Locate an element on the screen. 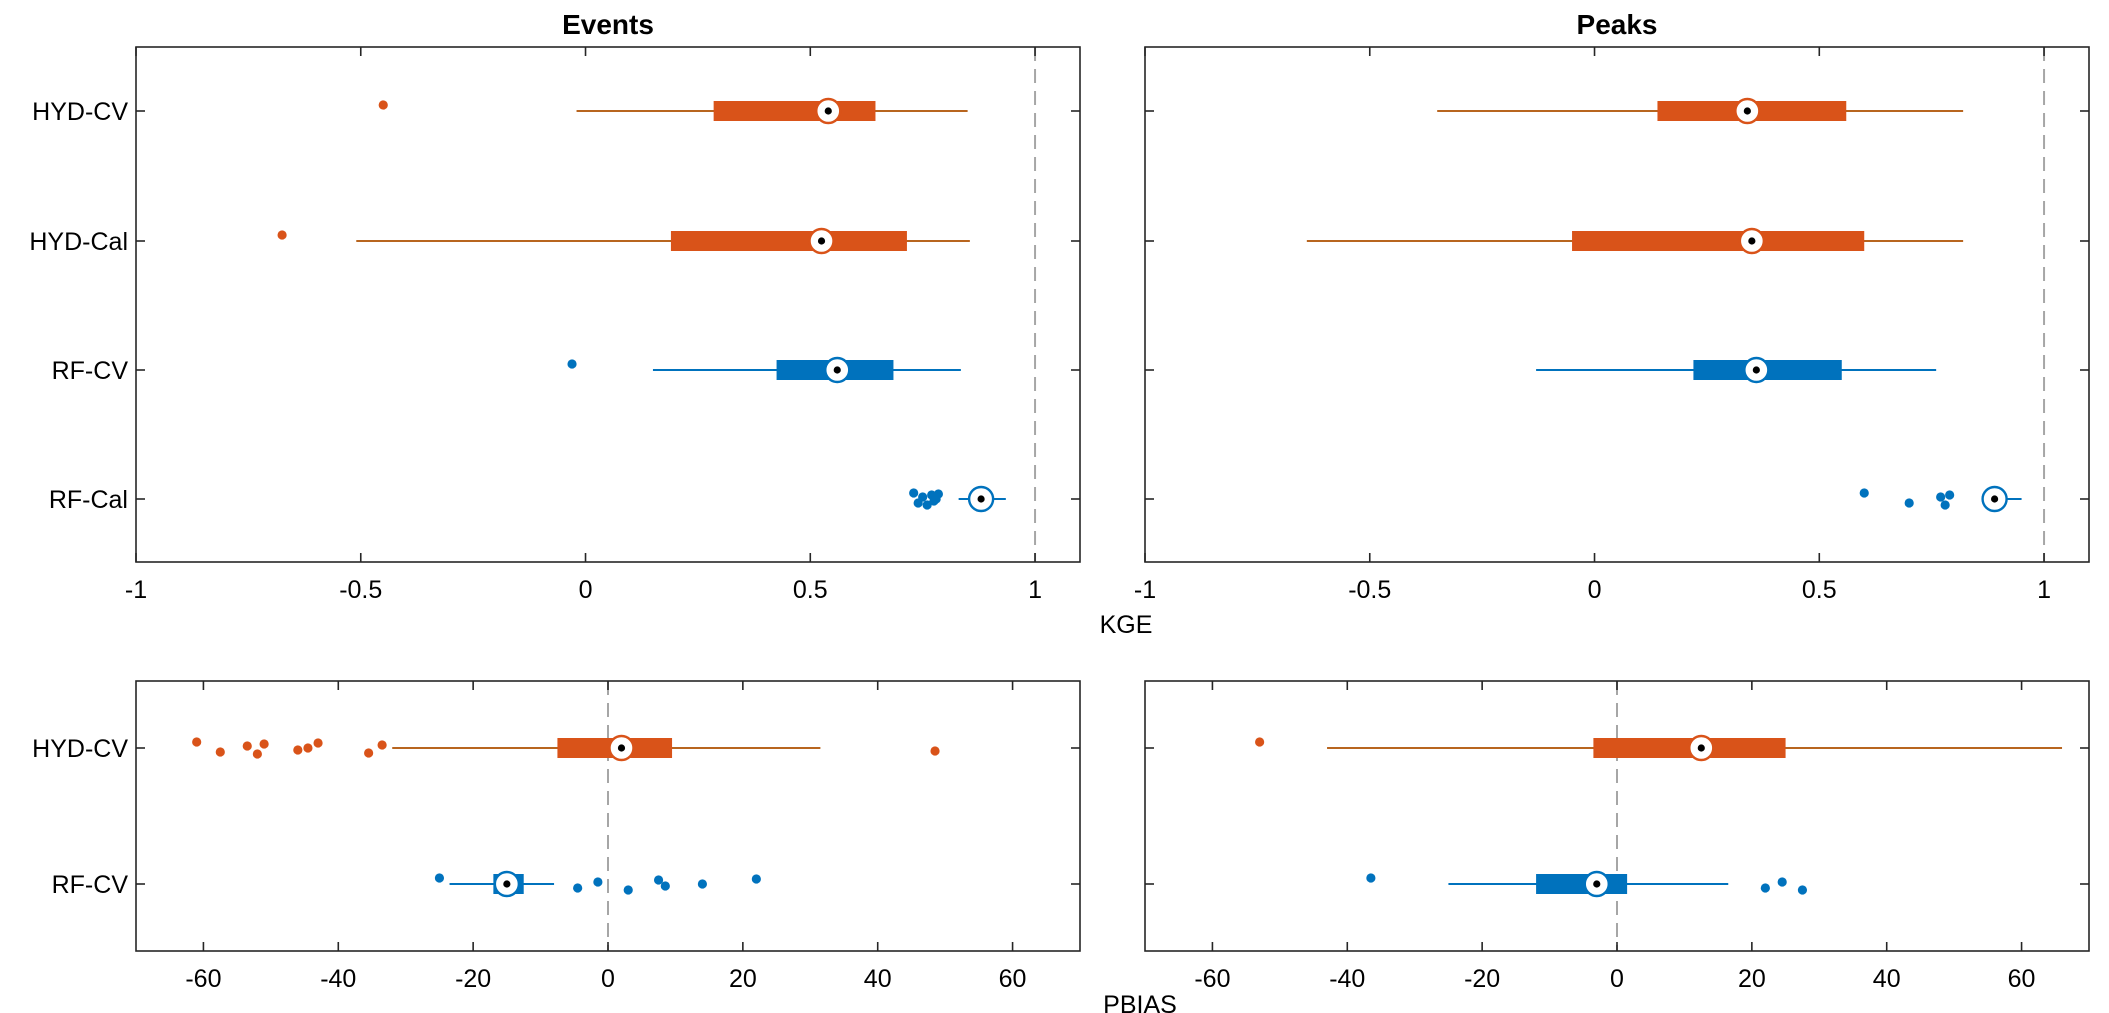 Image resolution: width=2109 pixels, height=1013 pixels. category-label: RF-Cal is located at coordinates (88, 500).